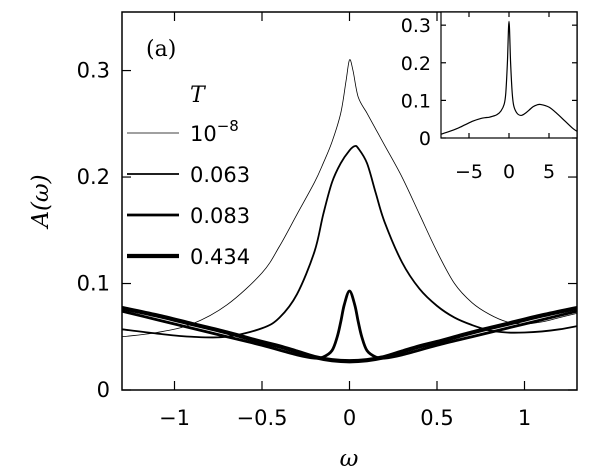 This screenshot has width=591, height=472. I want to click on inset-ytick-label: 0.2, so click(416, 64).